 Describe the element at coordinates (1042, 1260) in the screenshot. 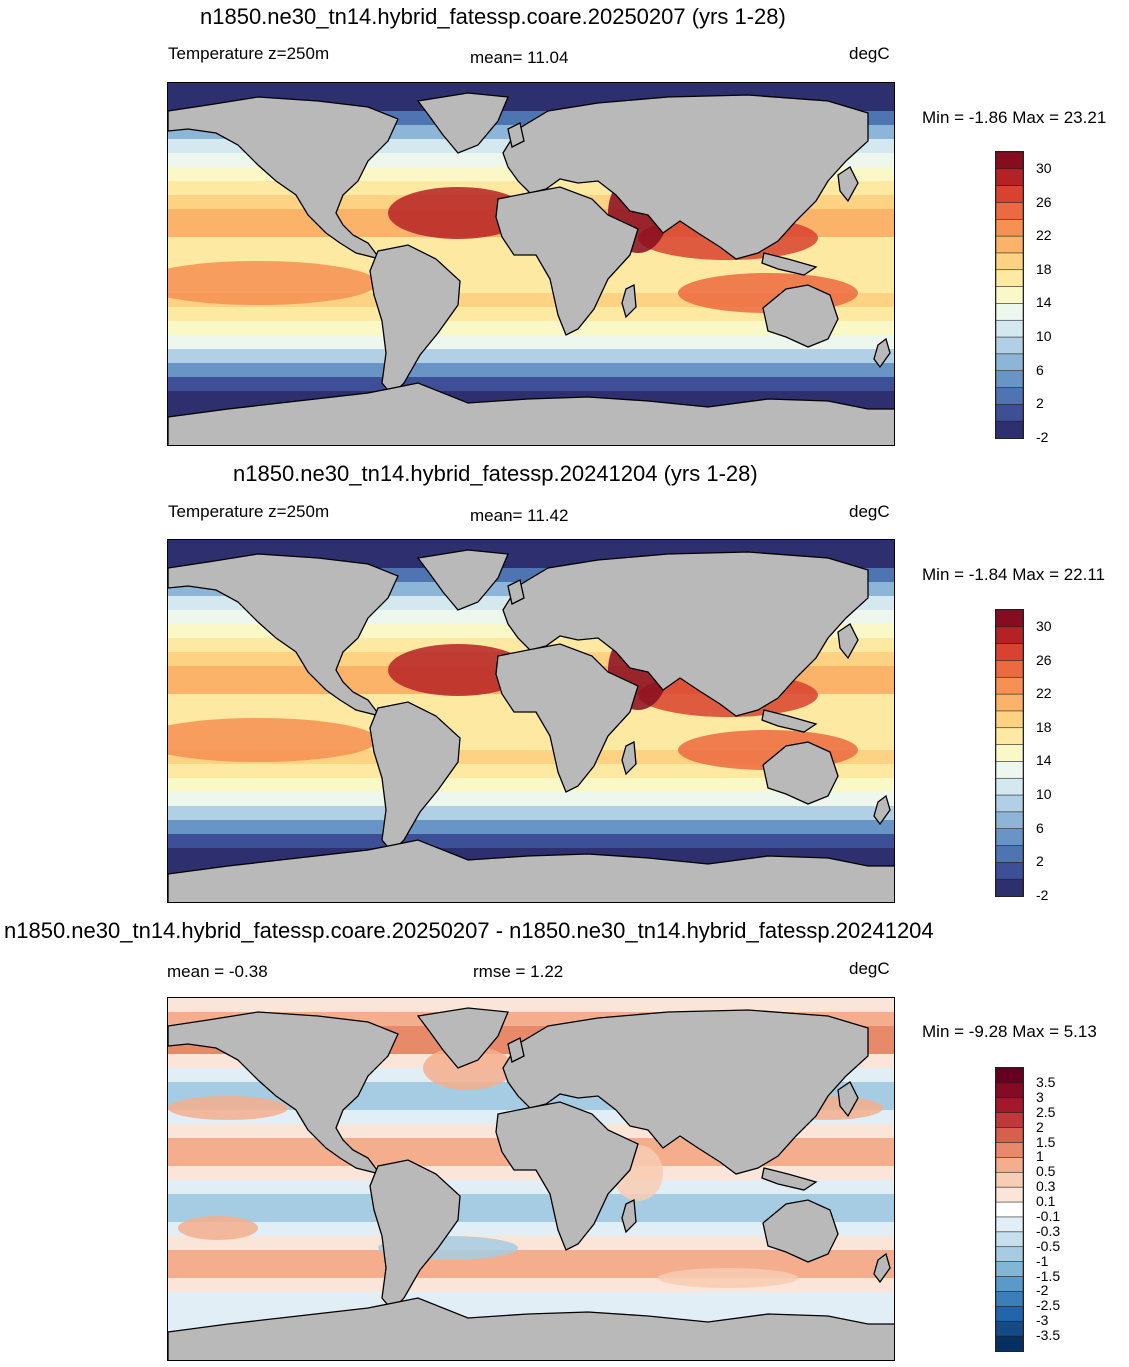

I see `colorbar-tick-label: -1` at that location.